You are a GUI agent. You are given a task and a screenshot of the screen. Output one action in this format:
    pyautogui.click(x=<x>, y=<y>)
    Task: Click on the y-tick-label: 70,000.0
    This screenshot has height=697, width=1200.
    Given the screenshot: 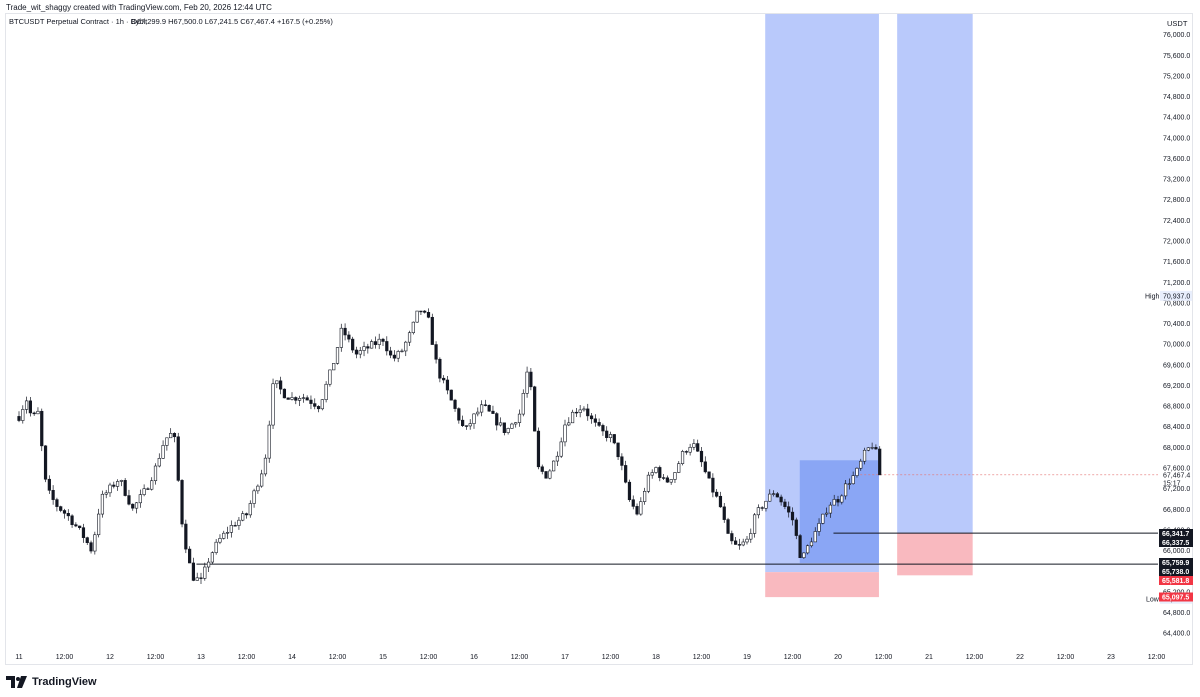 What is the action you would take?
    pyautogui.click(x=1176, y=345)
    